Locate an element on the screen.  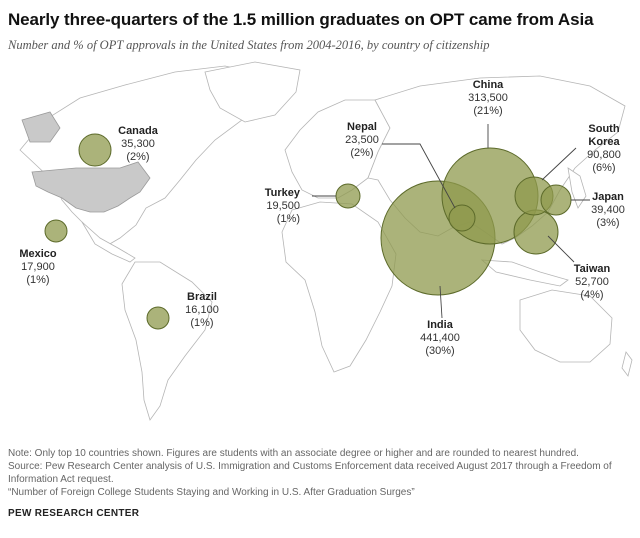
label-turkey: Turkey 19,500 (1%) is located at coordinates (283, 206).